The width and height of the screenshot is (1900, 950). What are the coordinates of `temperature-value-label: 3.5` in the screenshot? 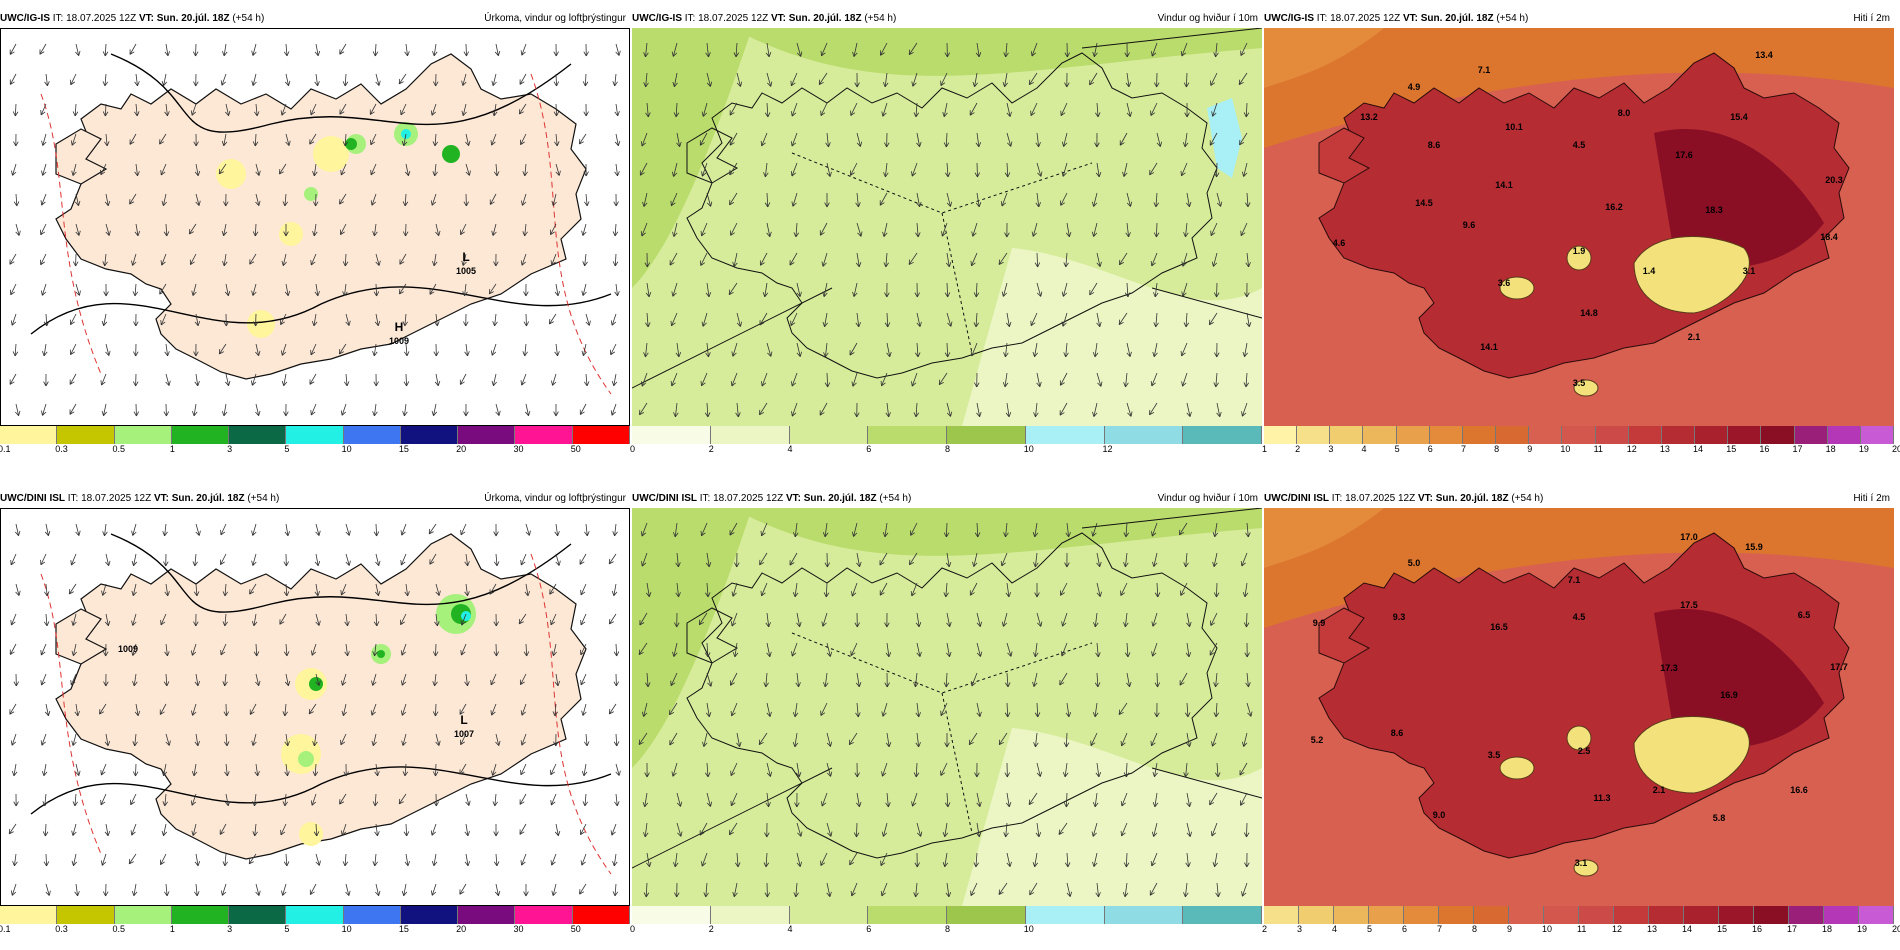 It's located at (1494, 755).